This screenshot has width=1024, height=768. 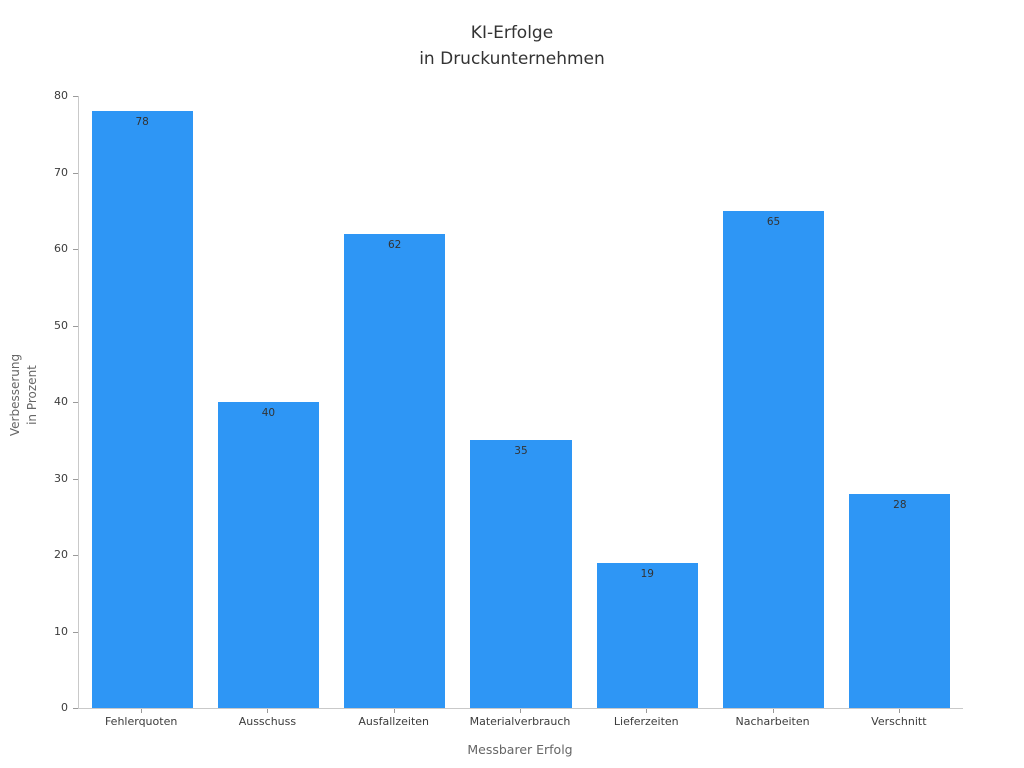 What do you see at coordinates (61, 478) in the screenshot?
I see `y-tick-label: 30` at bounding box center [61, 478].